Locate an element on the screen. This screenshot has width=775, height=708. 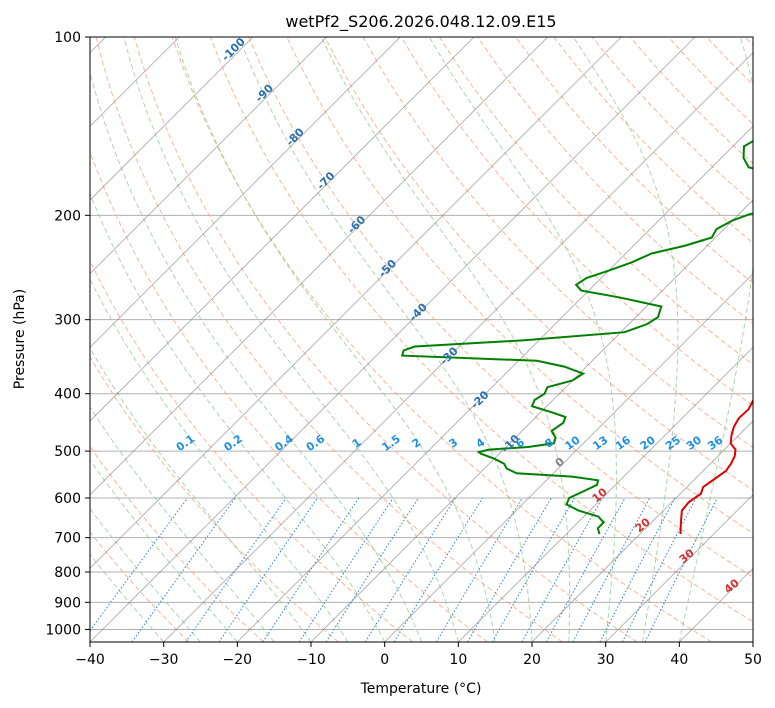
dry-adiabat-label: -40 is located at coordinates (418, 311).